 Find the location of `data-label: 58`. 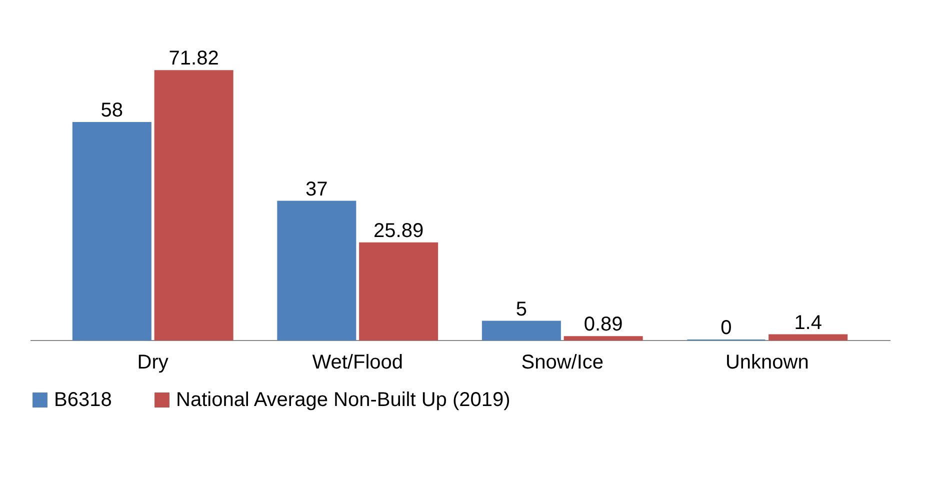

data-label: 58 is located at coordinates (112, 111).